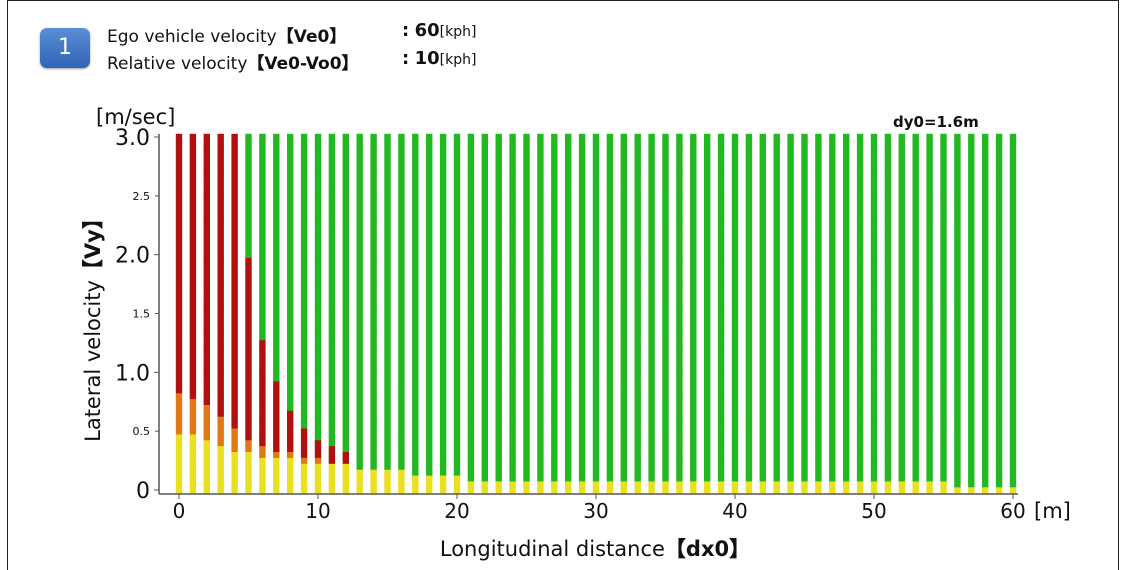  What do you see at coordinates (458, 32) in the screenshot?
I see `ego-velocity-unit: [kph]` at bounding box center [458, 32].